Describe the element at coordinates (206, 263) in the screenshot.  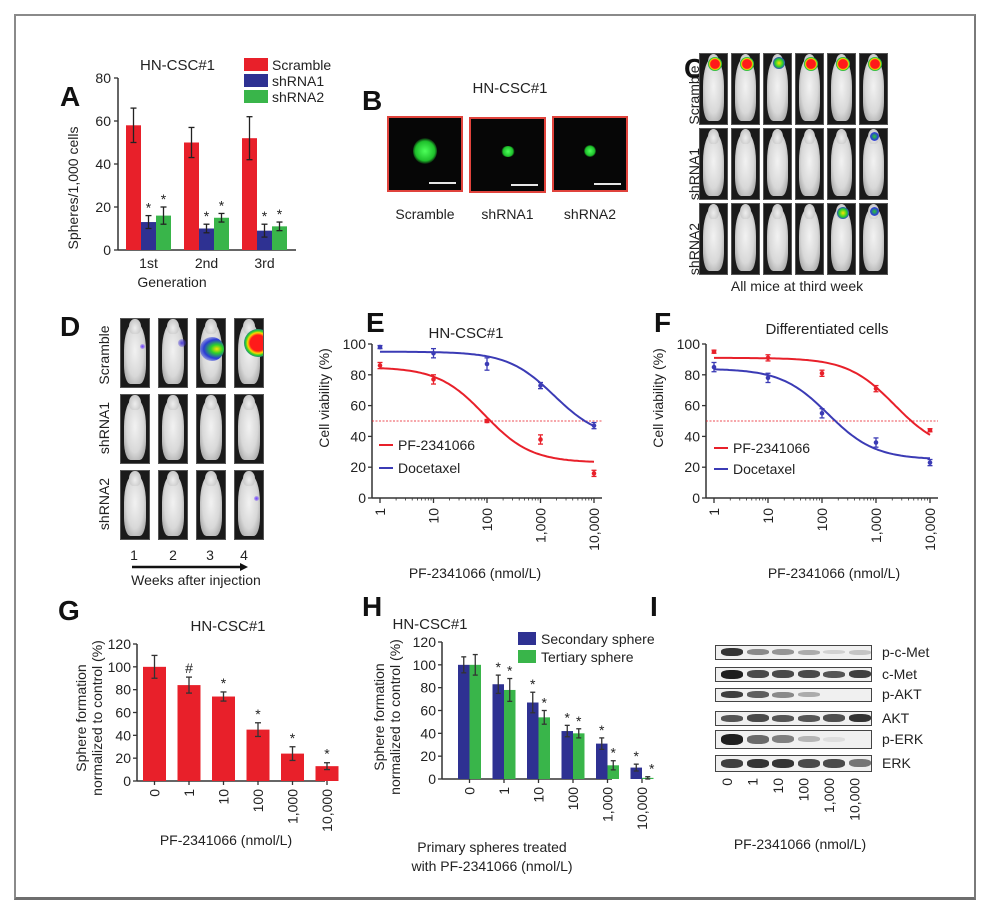
I see `x-tick-label: 2nd` at that location.